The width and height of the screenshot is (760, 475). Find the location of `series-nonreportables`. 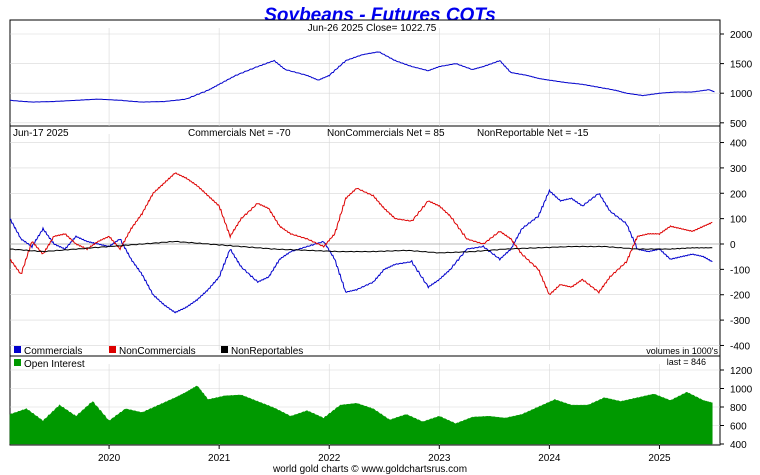

series-nonreportables is located at coordinates (361, 247).